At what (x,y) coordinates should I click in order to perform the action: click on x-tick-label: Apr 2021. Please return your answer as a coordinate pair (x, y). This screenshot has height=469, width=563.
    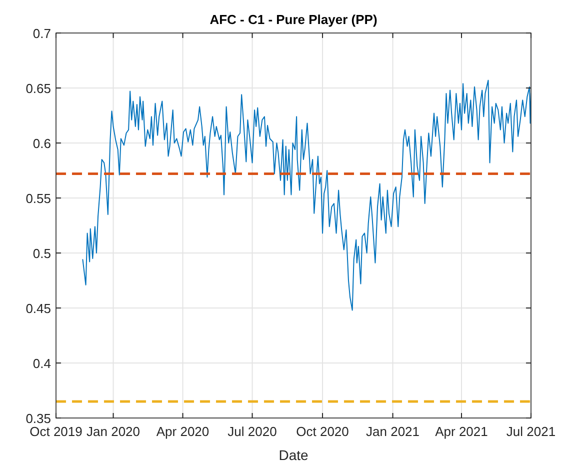
    Looking at the image, I should click on (461, 431).